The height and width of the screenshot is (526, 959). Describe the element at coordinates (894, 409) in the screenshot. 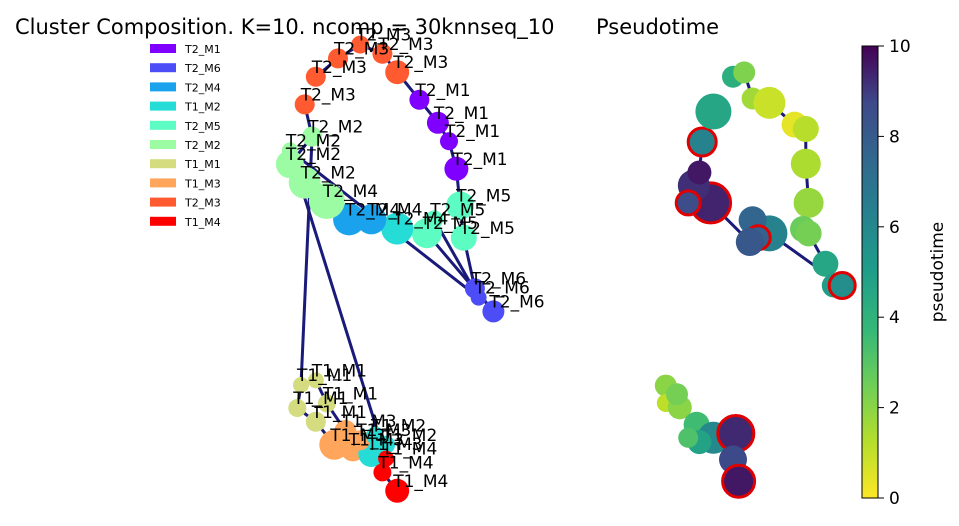

I see `colorbar-tick-label: 2` at that location.